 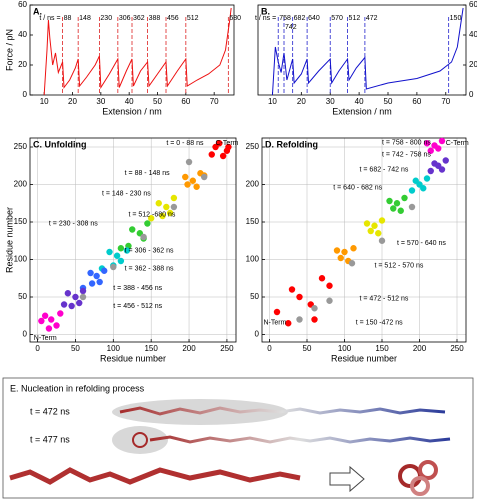 I want to click on series-label: t = 150 -472 ns, so click(x=379, y=322).